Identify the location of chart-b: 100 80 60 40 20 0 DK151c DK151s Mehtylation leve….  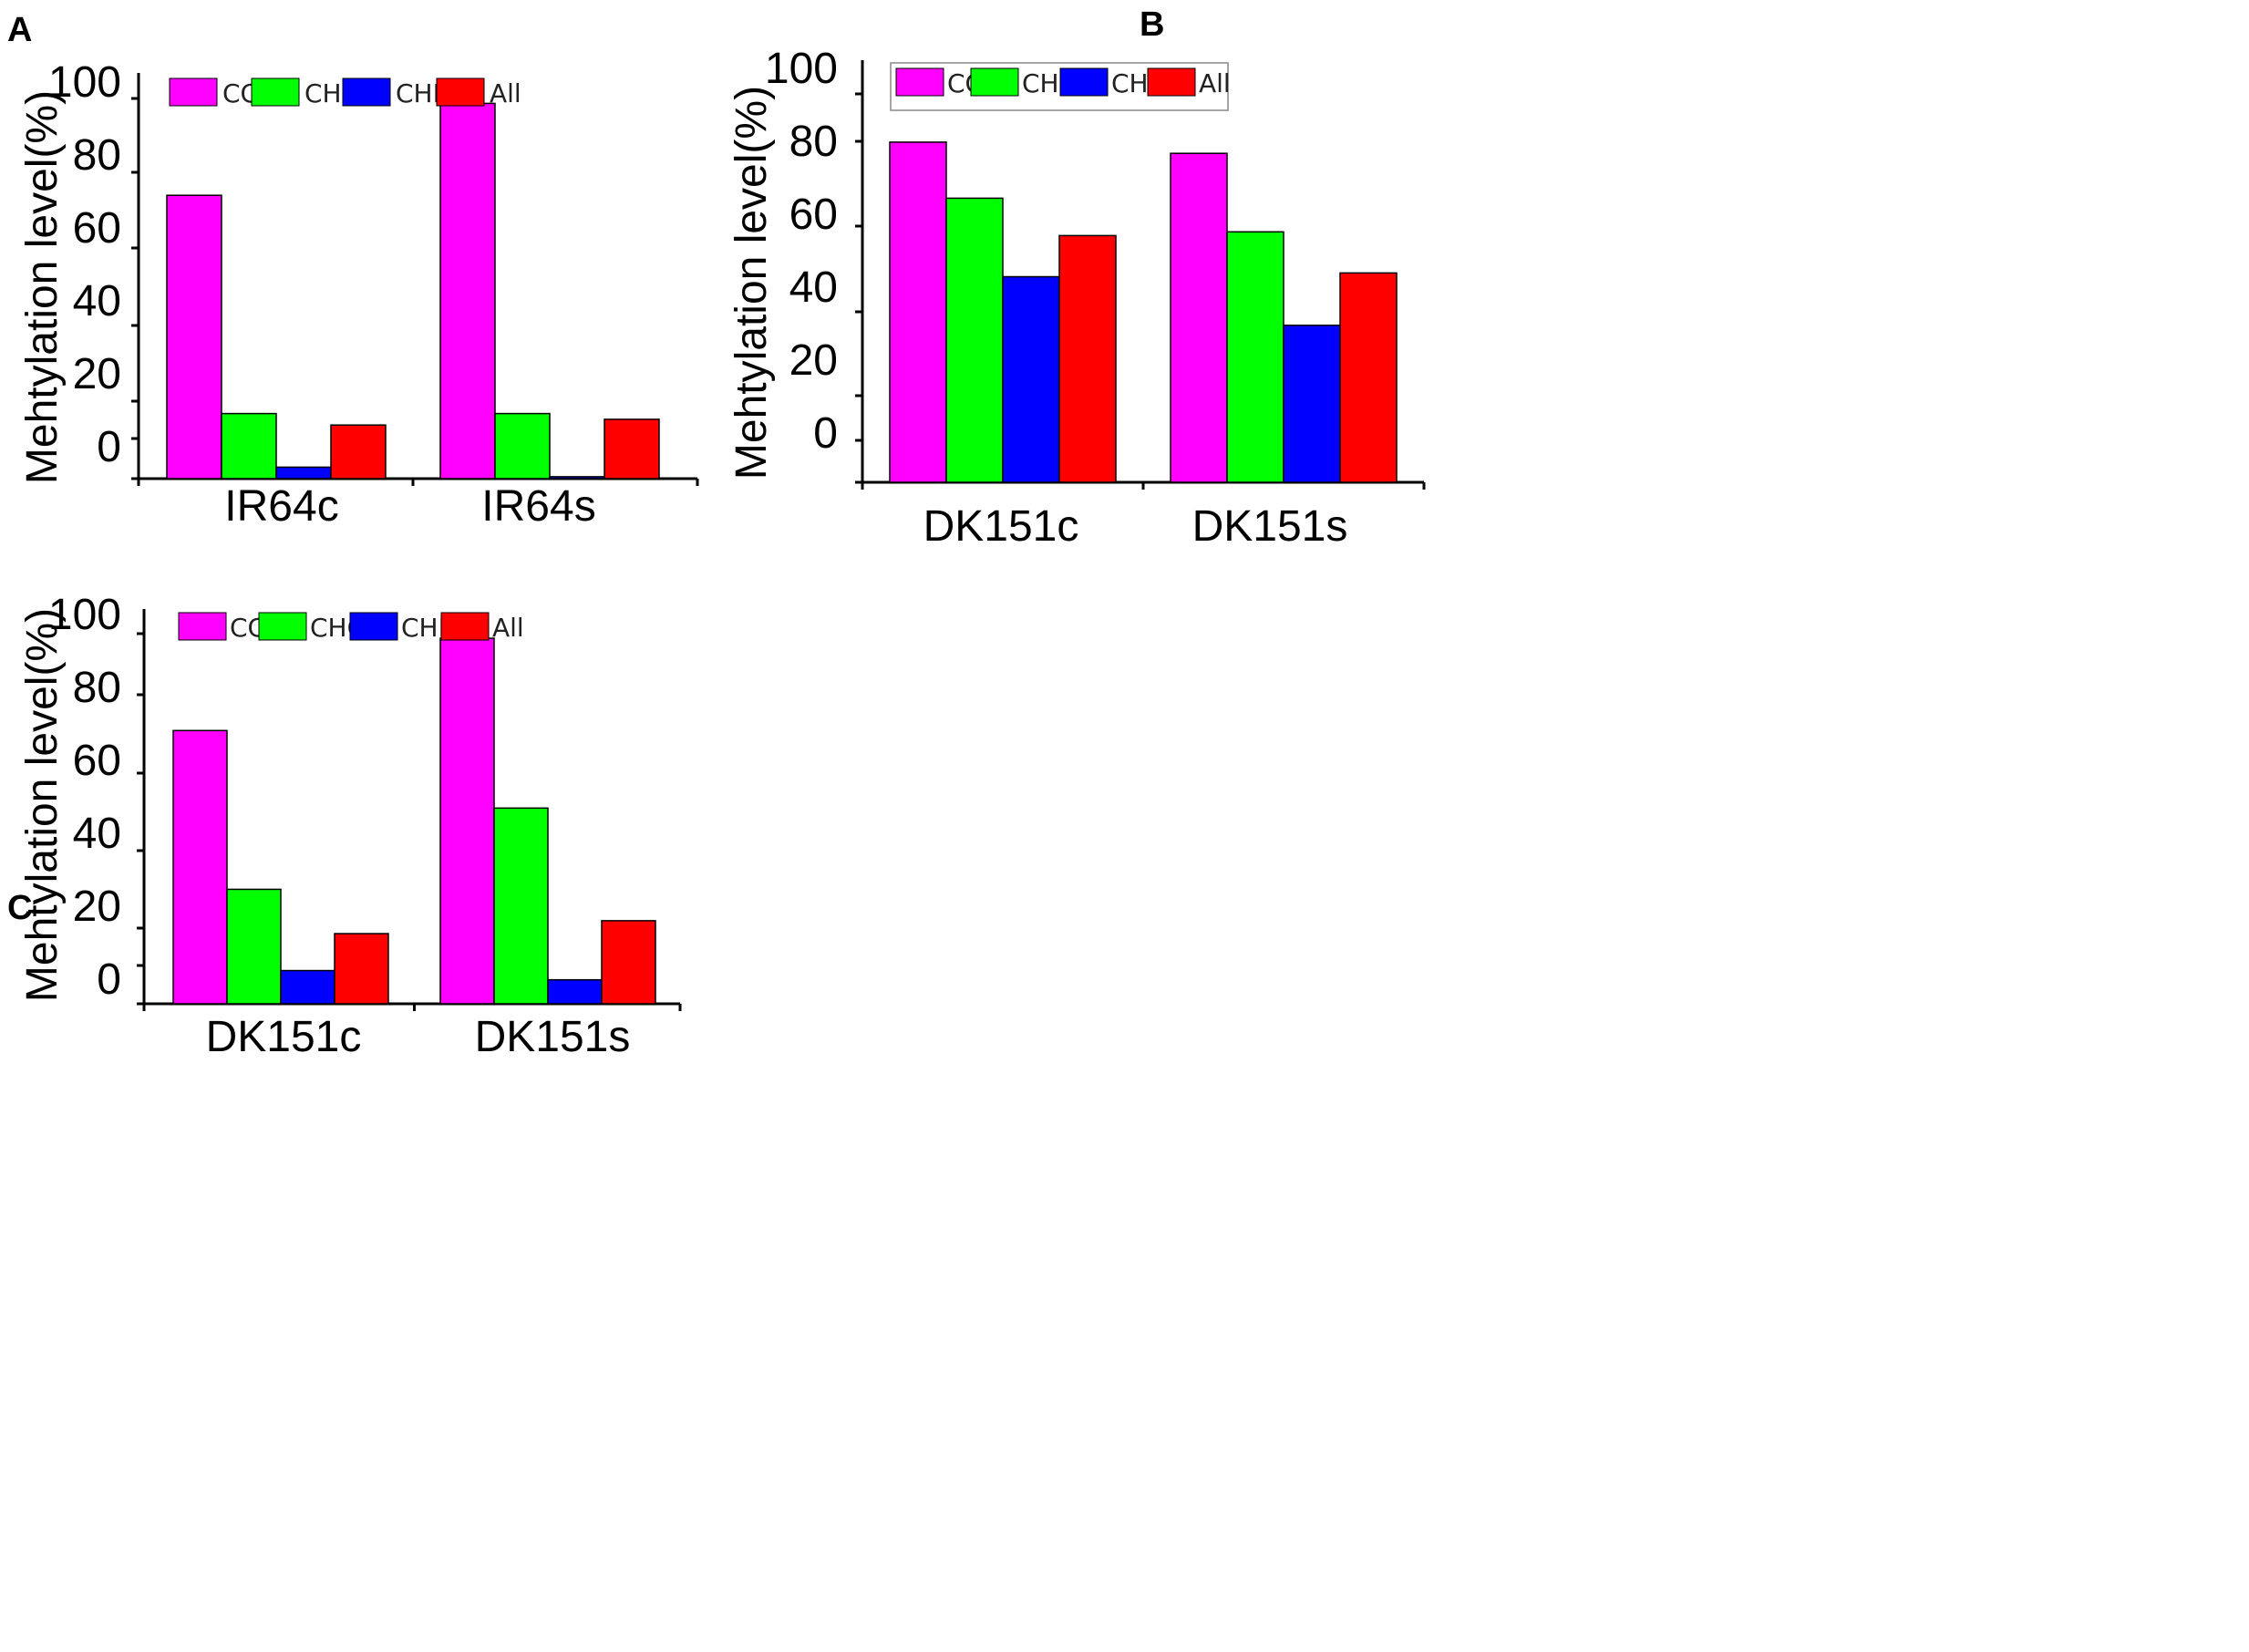
(1076, 298).